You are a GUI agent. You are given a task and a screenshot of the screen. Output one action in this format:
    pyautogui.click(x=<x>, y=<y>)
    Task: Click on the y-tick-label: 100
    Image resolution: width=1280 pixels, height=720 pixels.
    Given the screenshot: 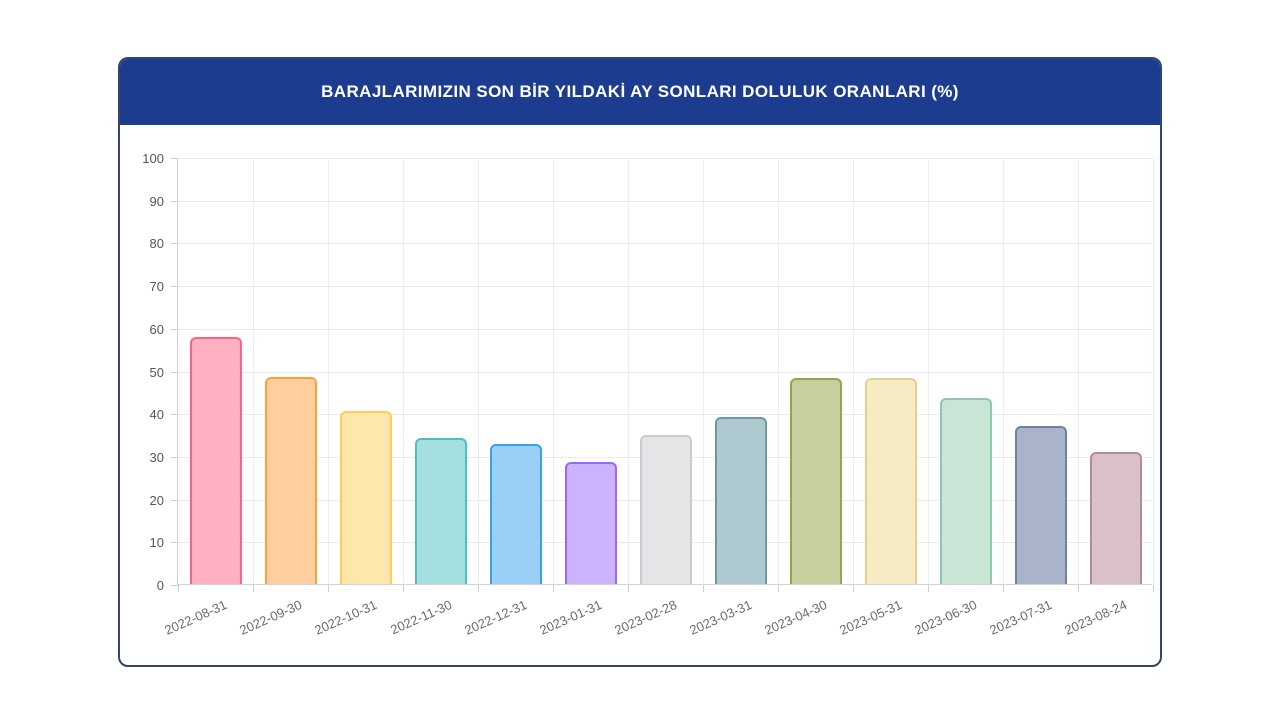 What is the action you would take?
    pyautogui.click(x=153, y=158)
    